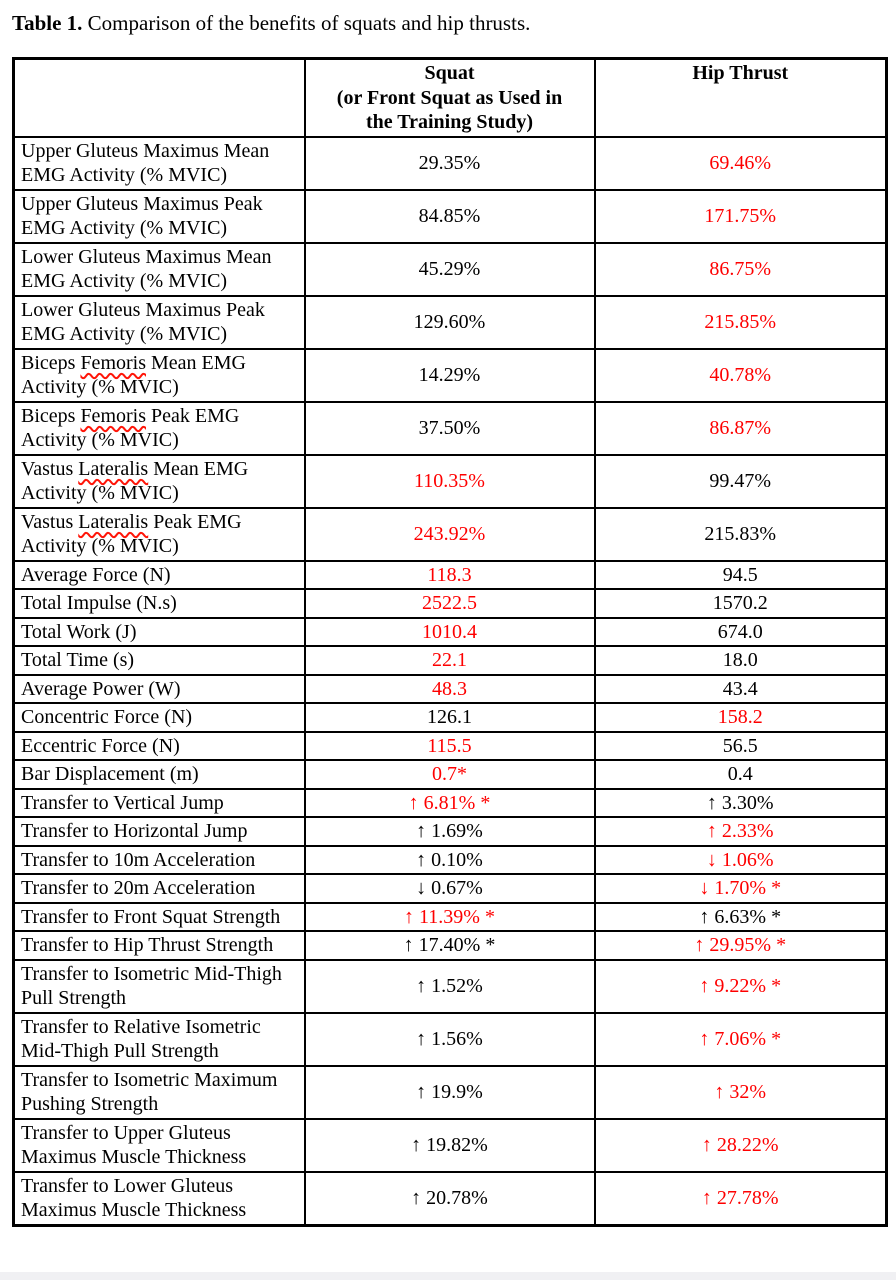  Describe the element at coordinates (740, 1092) in the screenshot. I see `hip-thrust-value: ↑ 32%` at that location.